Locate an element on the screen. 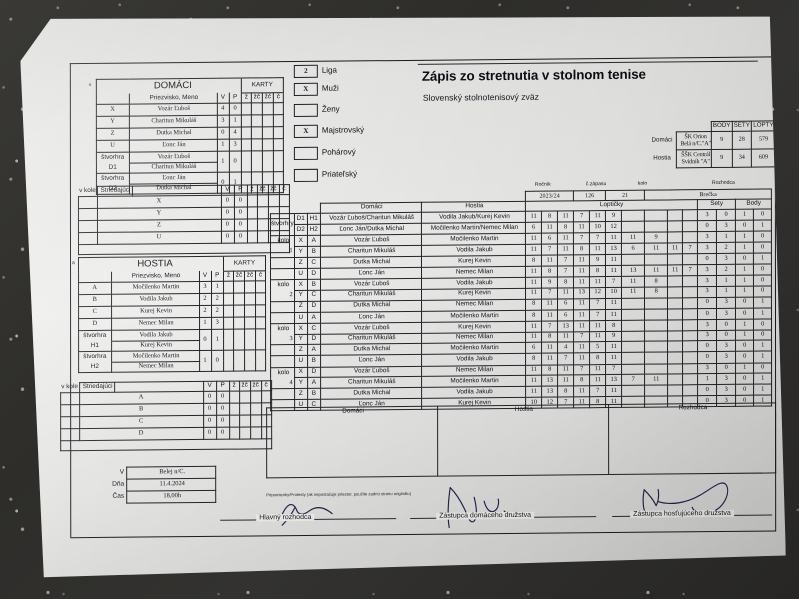  venue-dna-value: 11.4.2024 is located at coordinates (171, 484).